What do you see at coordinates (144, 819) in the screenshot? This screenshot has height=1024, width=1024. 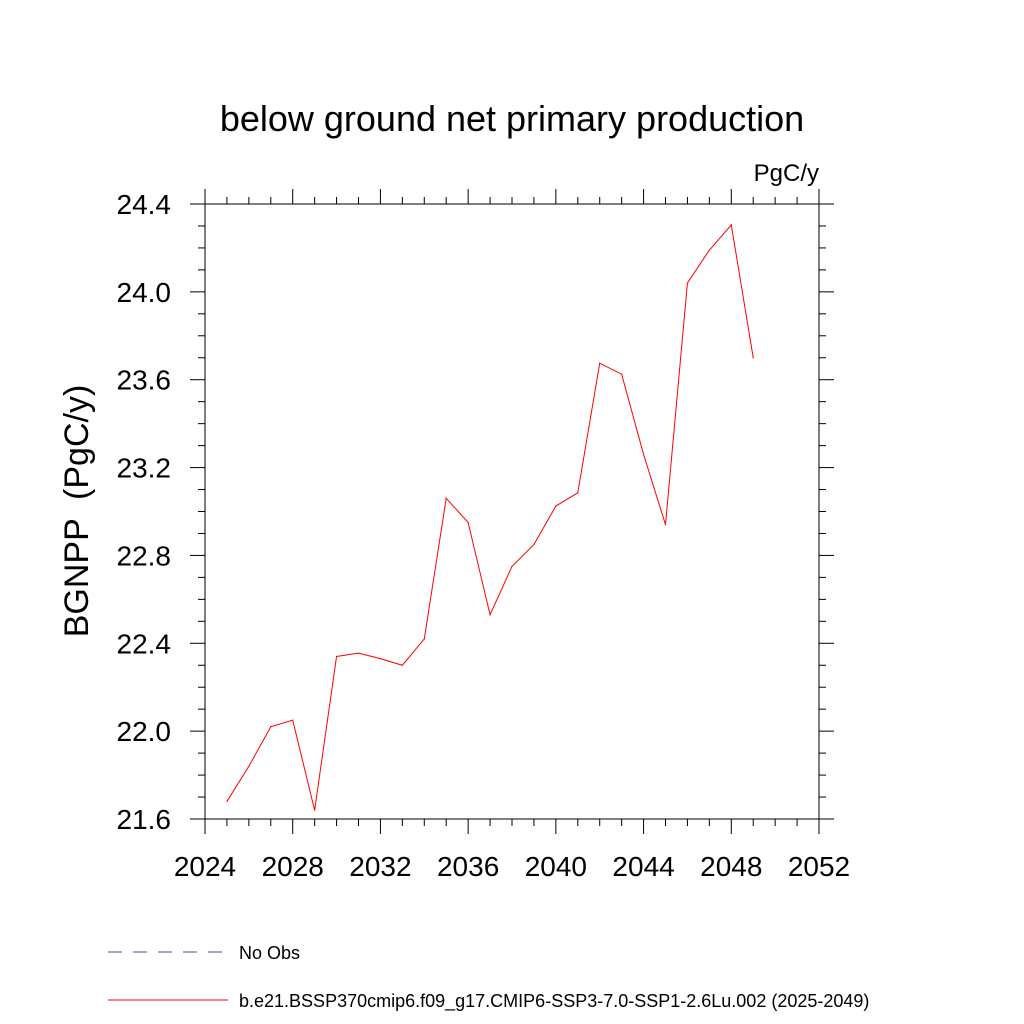 I see `y-tick-label: 21.6` at bounding box center [144, 819].